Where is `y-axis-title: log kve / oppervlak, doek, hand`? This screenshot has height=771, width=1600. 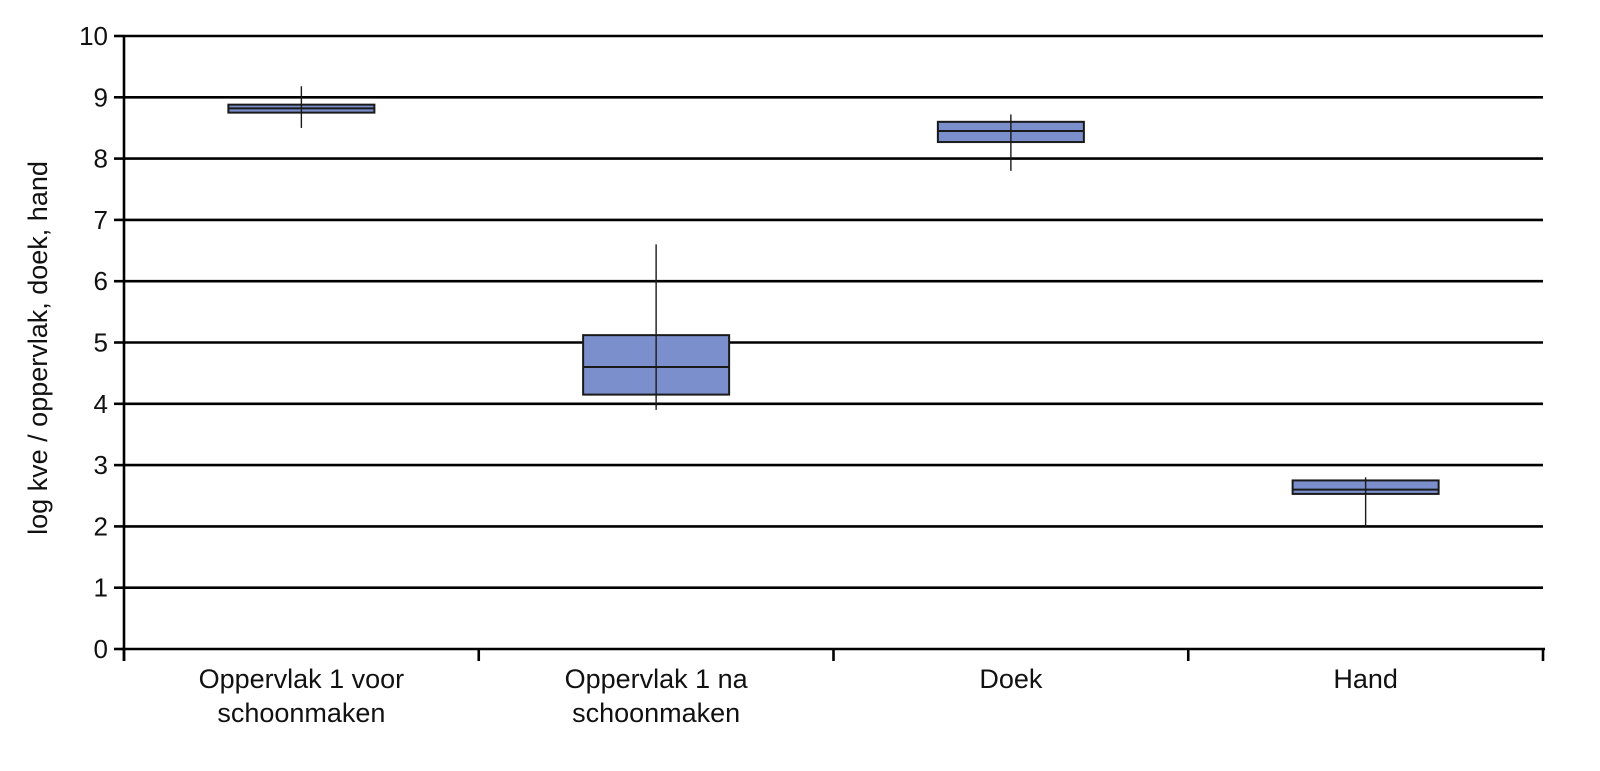 y-axis-title: log kve / oppervlak, doek, hand is located at coordinates (38, 348).